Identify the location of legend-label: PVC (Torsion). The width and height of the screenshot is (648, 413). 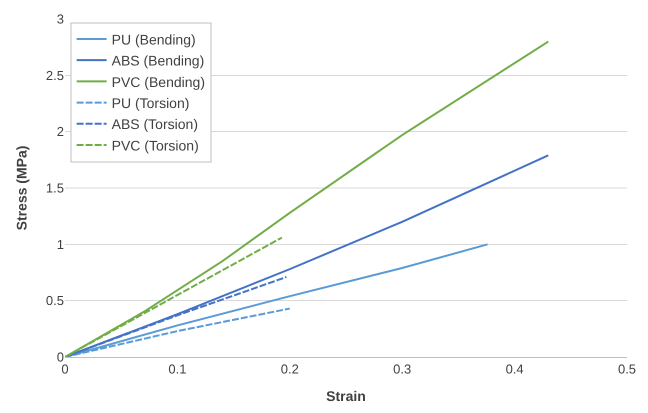
(155, 145).